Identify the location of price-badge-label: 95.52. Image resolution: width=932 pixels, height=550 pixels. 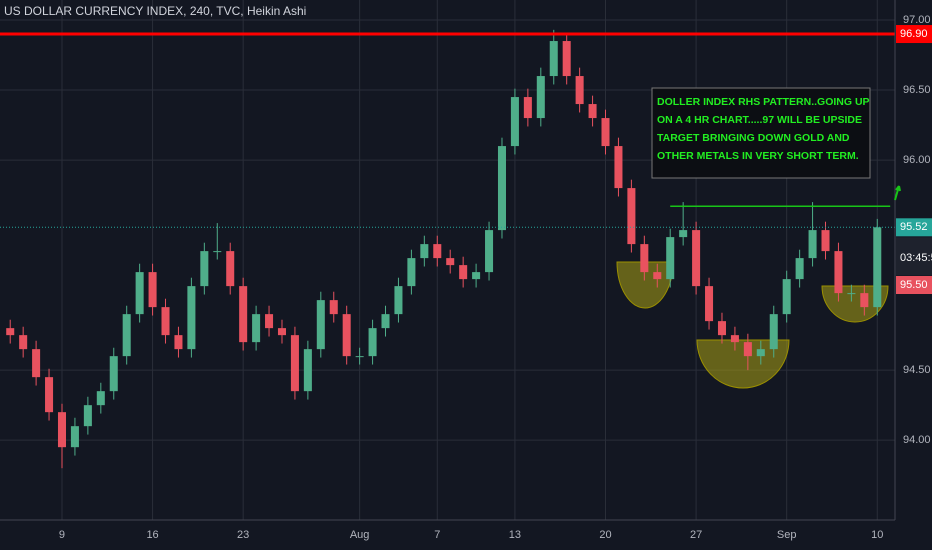
(914, 227).